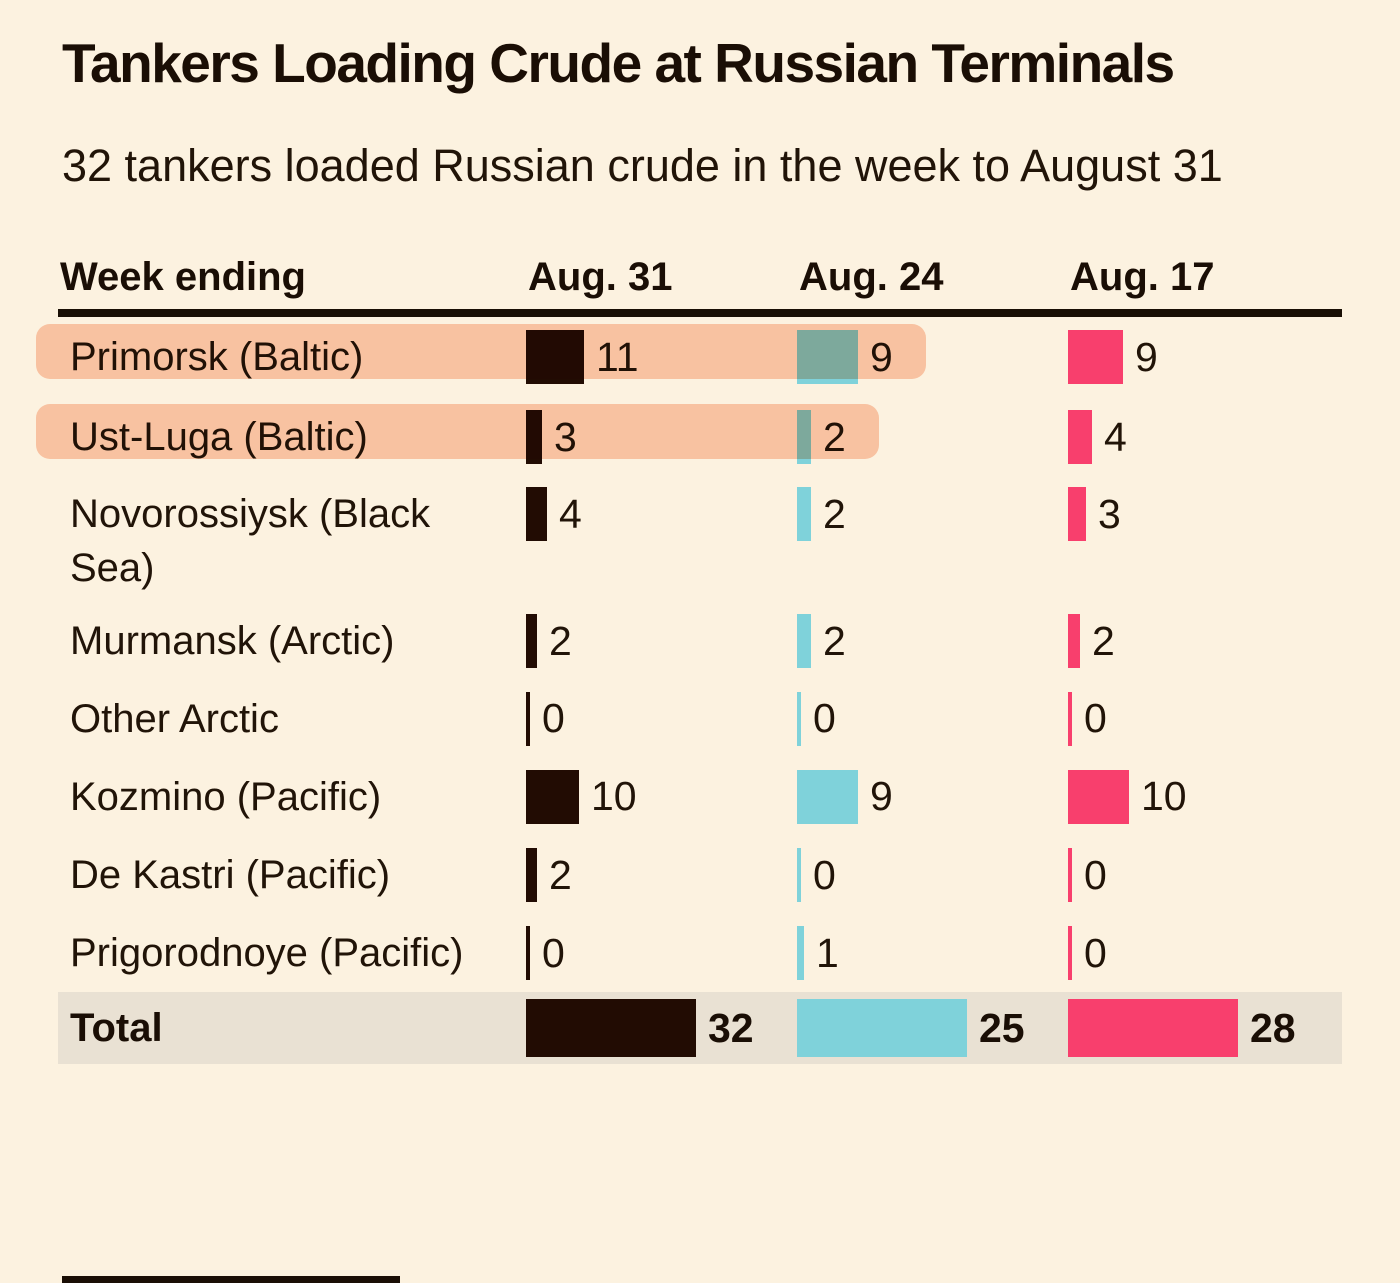 This screenshot has width=1400, height=1283. What do you see at coordinates (700, 286) in the screenshot?
I see `table-header-row: Week ending Aug. 31 Aug. 24 Aug. 17` at bounding box center [700, 286].